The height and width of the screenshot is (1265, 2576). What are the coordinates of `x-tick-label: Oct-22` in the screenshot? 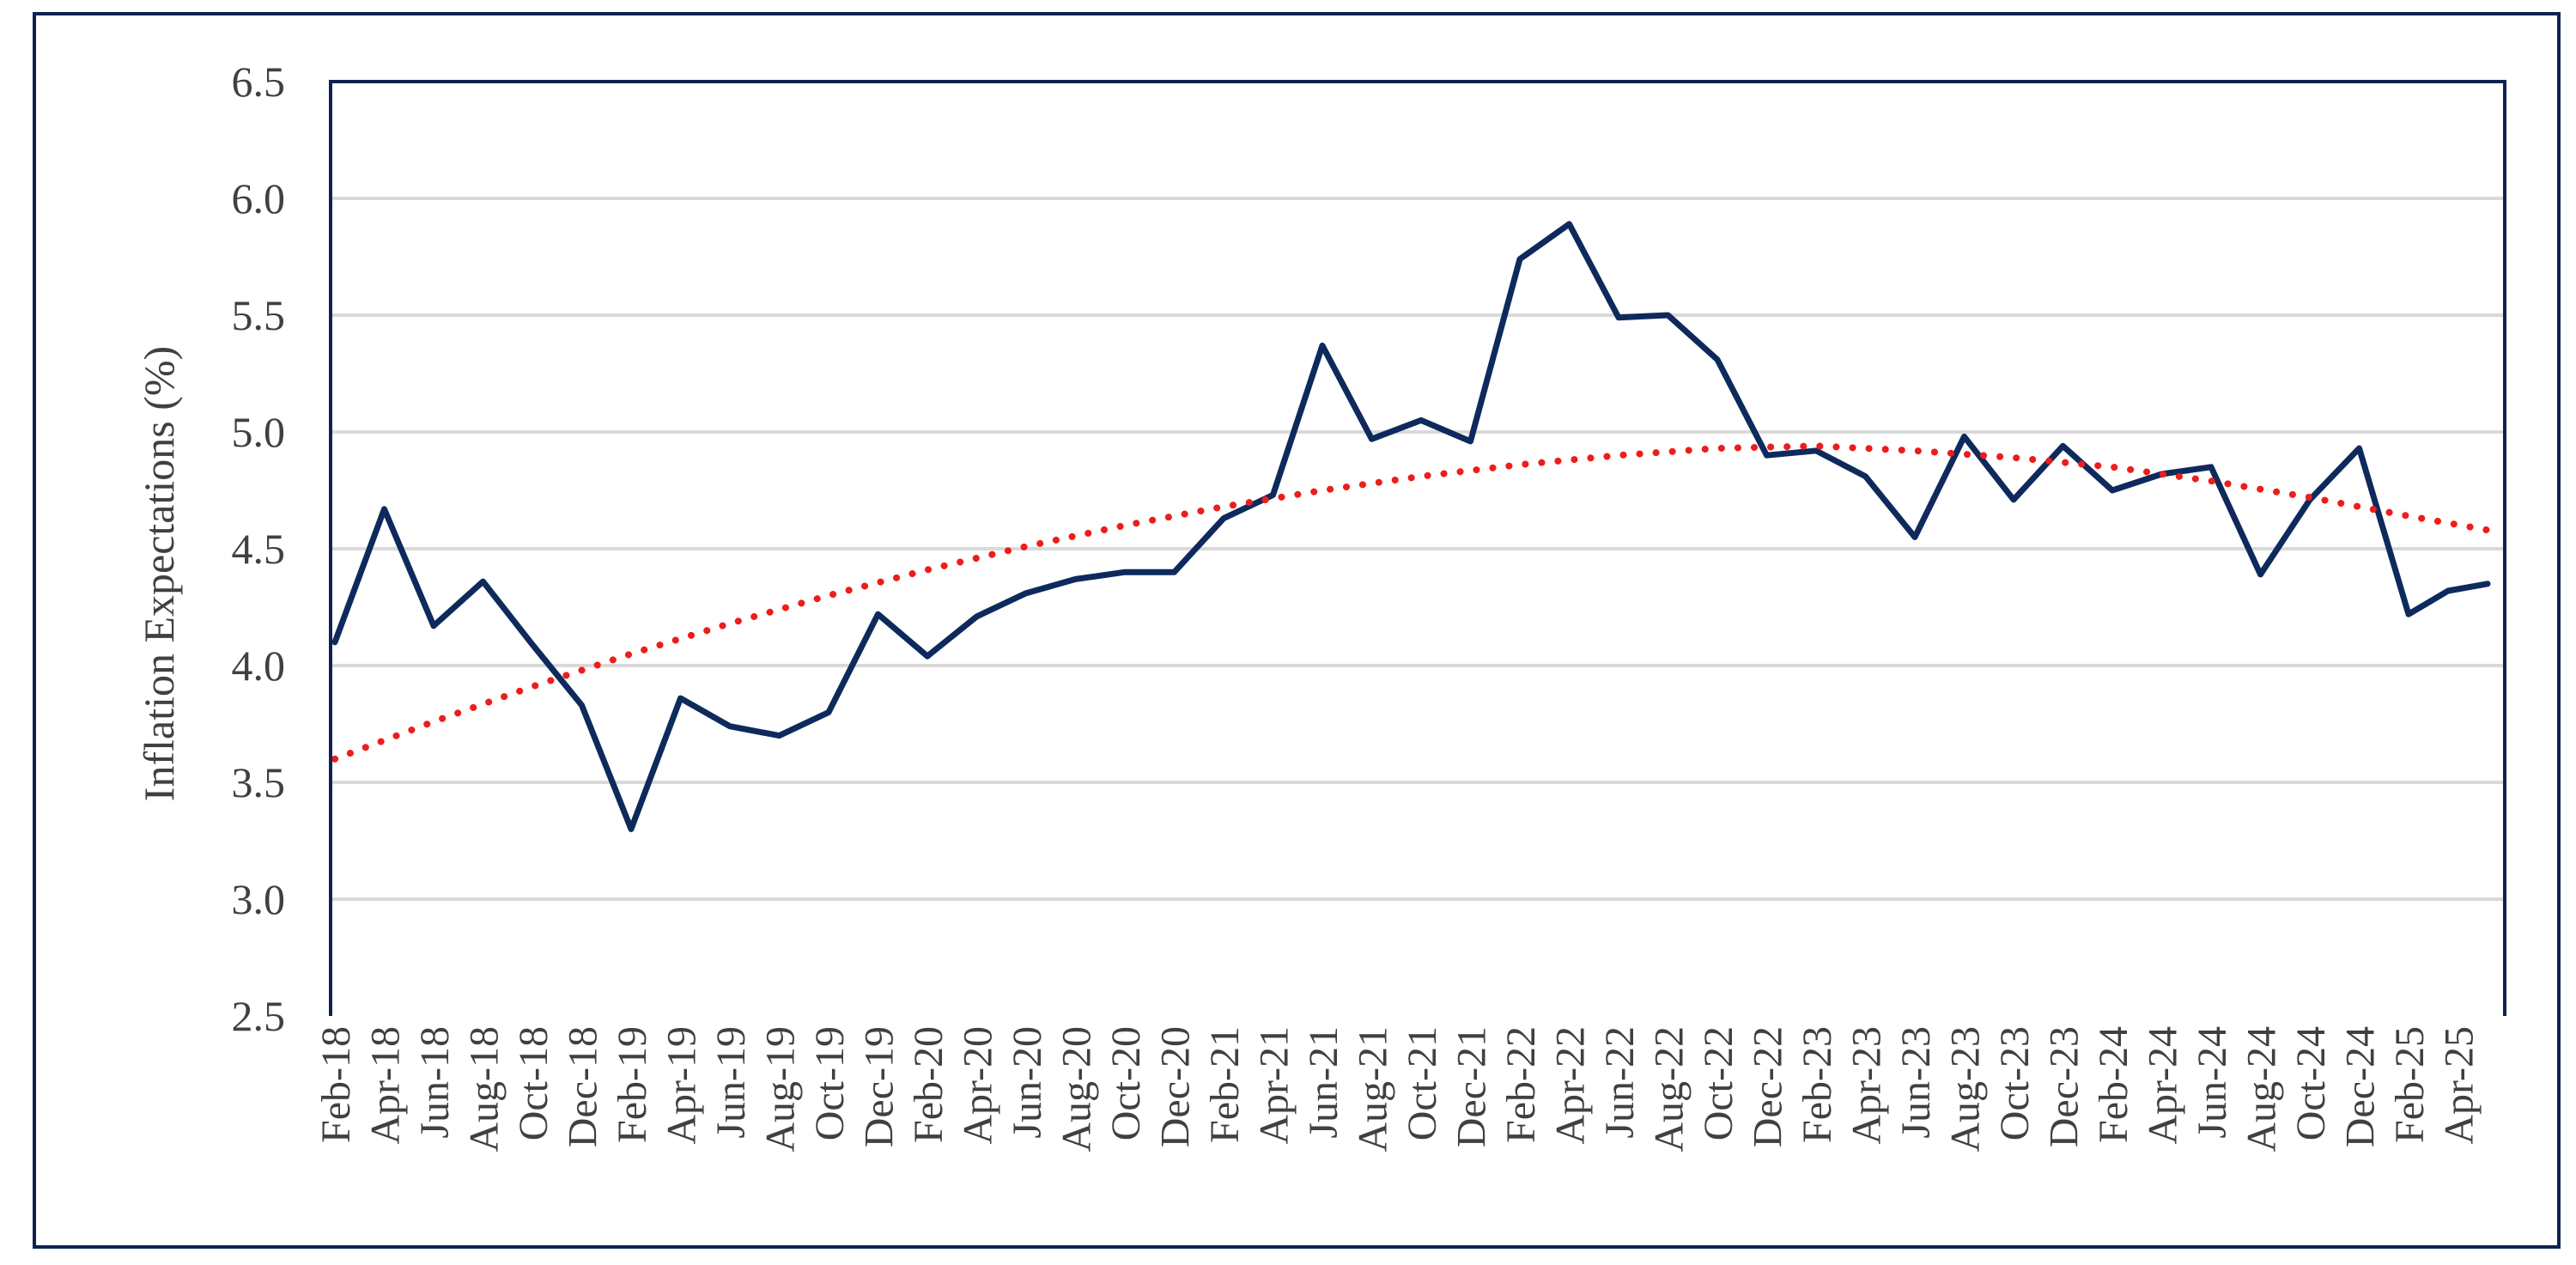 It's located at (1718, 1083).